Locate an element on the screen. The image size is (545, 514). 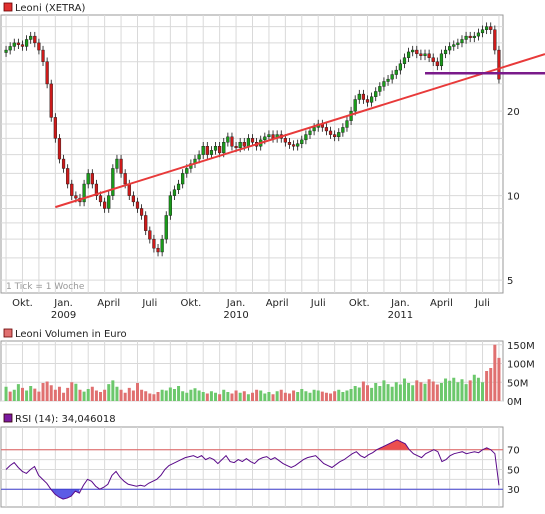
rsi-legend-swatch is located at coordinates (8, 418).